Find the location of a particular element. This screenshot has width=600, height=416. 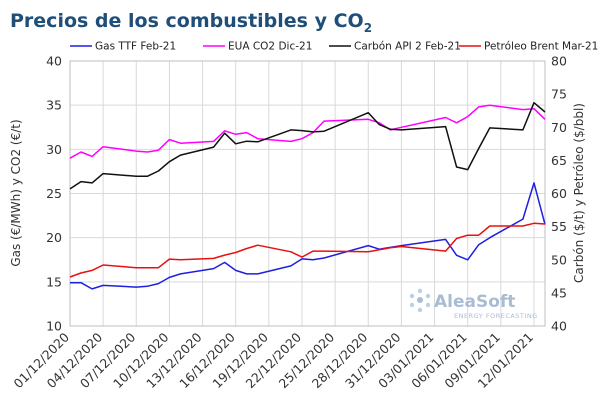

y-right-tick-4: 60 is located at coordinates (559, 193).